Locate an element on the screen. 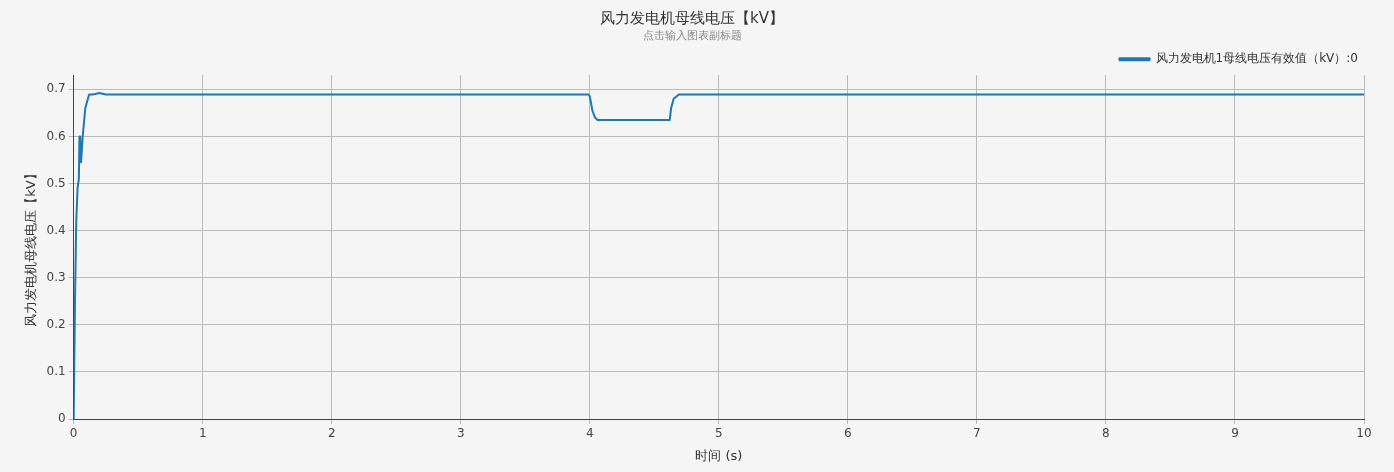 The image size is (1394, 472). y-tick-label: 0.7 is located at coordinates (56, 88).